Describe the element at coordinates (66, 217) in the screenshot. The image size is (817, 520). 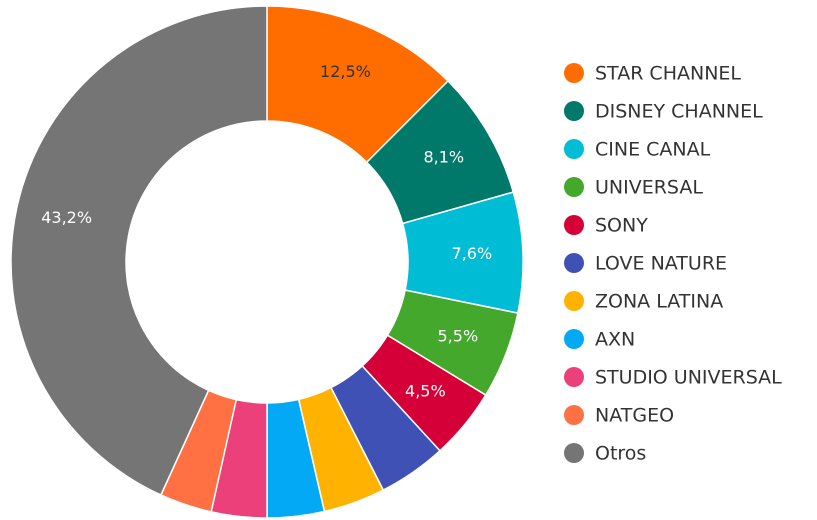
I see `data-label: 43,2%` at that location.